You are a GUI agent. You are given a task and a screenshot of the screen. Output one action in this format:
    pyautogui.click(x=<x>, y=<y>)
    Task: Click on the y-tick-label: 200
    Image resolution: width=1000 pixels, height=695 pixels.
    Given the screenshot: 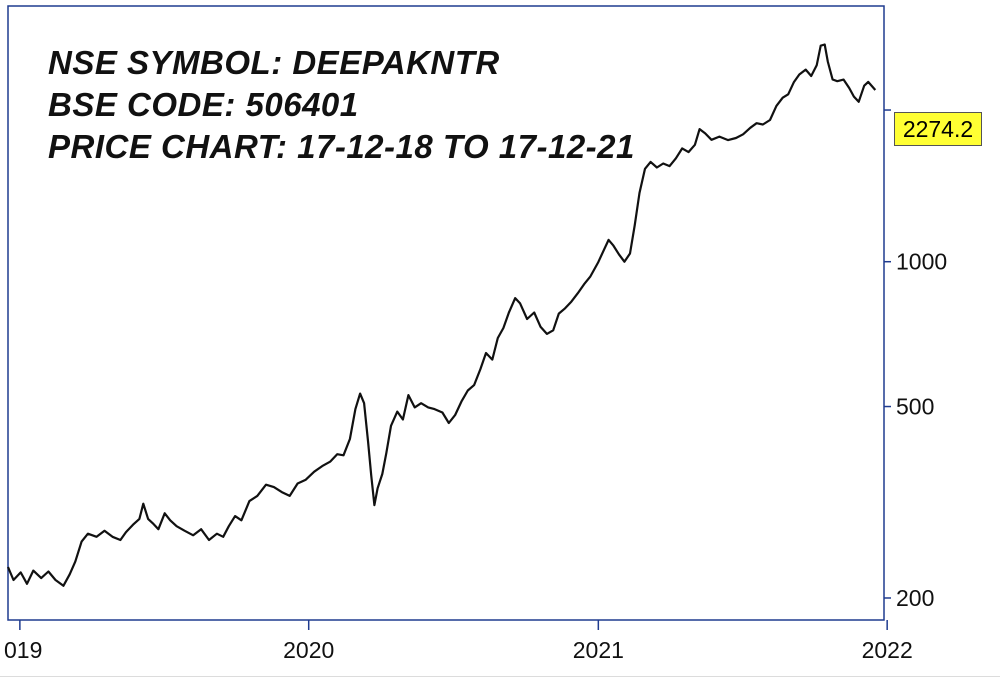 What is the action you would take?
    pyautogui.click(x=915, y=598)
    